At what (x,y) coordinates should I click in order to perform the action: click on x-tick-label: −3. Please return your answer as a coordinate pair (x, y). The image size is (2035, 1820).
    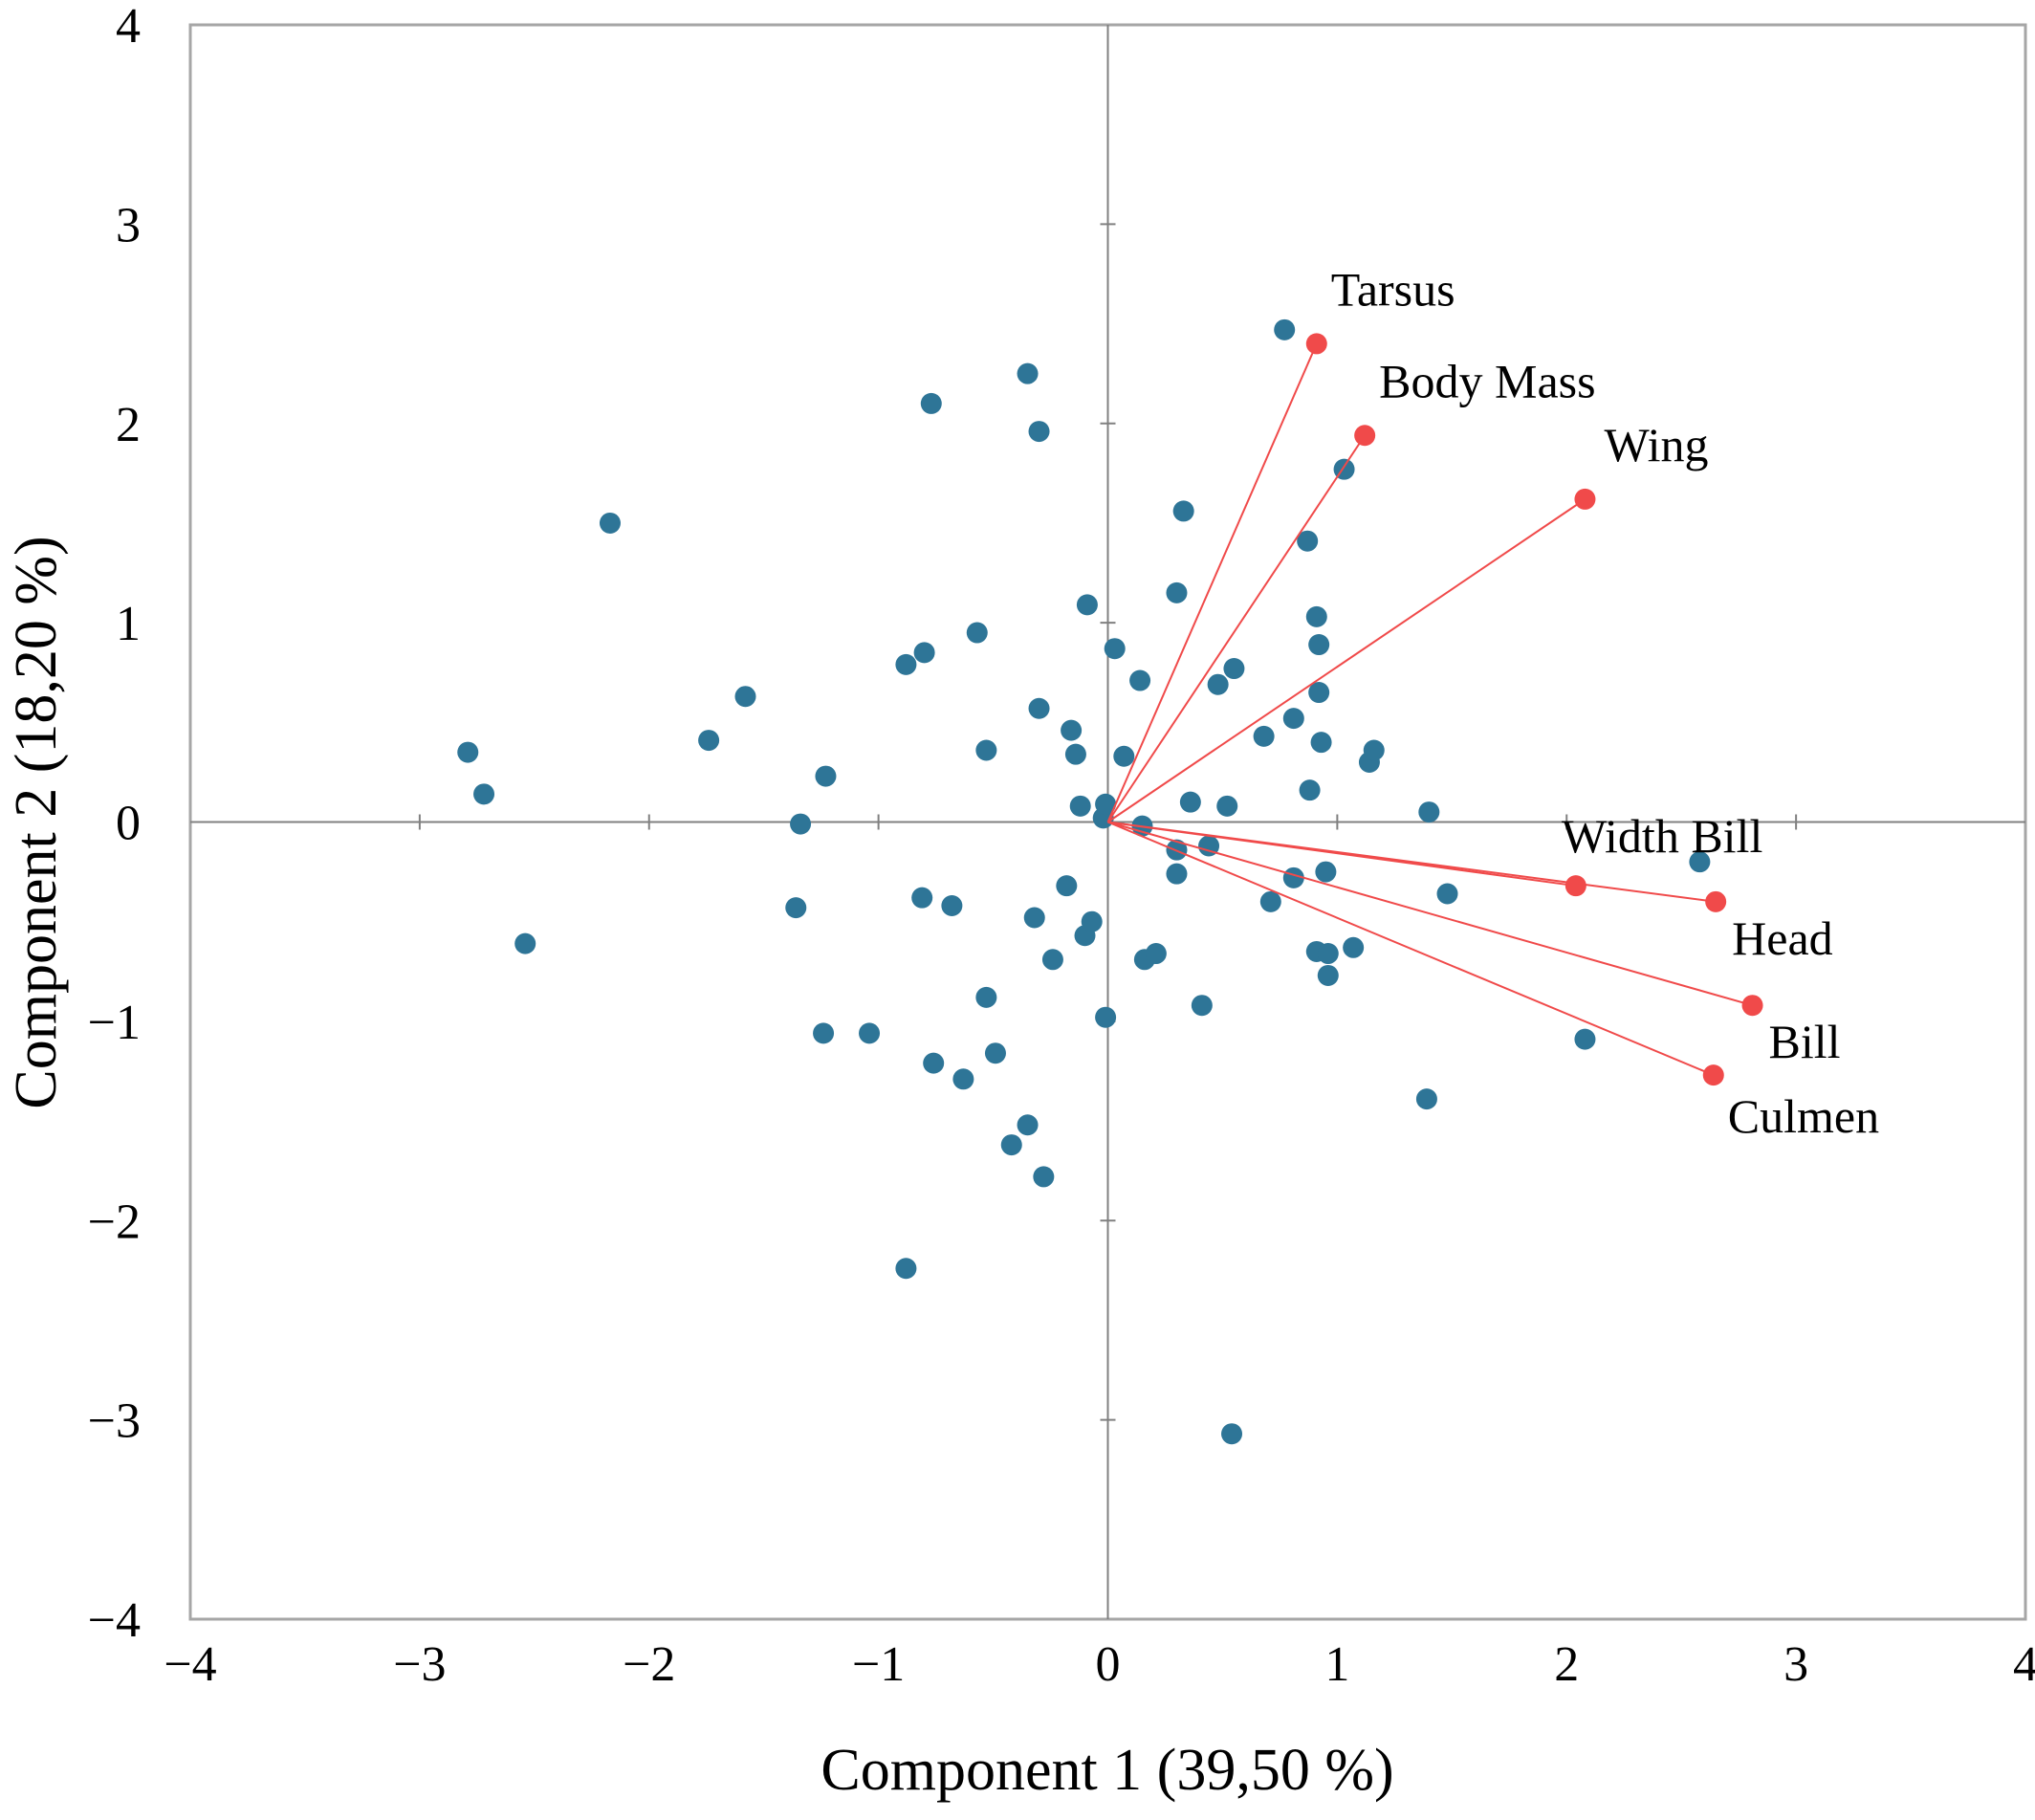
    Looking at the image, I should click on (420, 1665).